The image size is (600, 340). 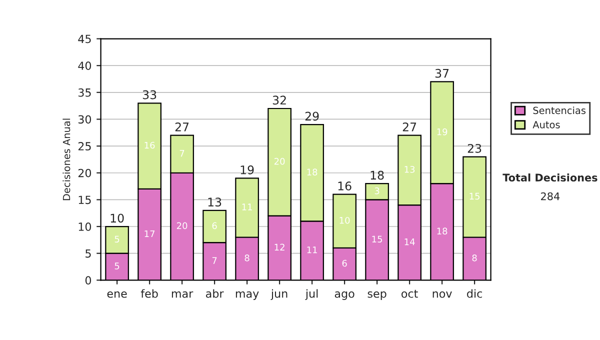 I want to click on data-label: 13, so click(x=409, y=169).